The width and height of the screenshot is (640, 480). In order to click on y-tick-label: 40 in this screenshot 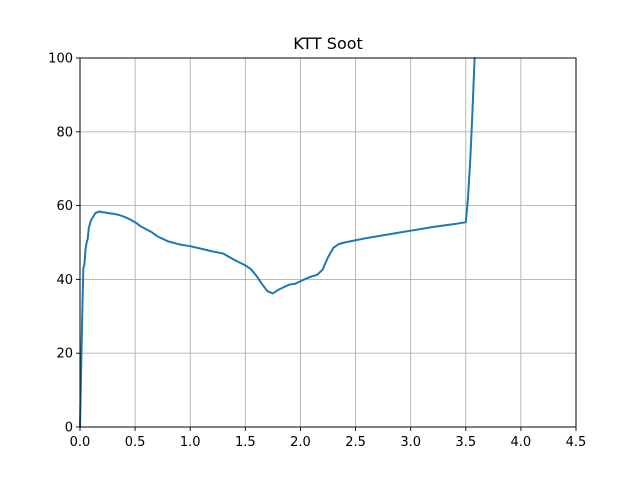, I will do `click(64, 280)`.